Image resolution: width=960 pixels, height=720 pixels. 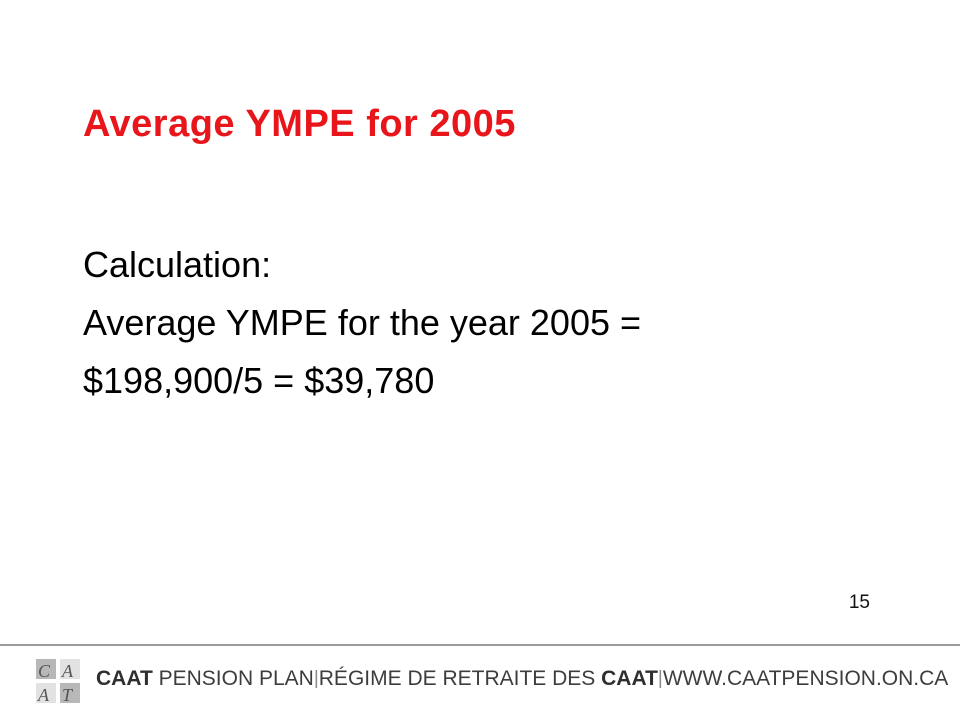 I want to click on slide-title: Average YMPE for 2005, so click(x=299, y=124).